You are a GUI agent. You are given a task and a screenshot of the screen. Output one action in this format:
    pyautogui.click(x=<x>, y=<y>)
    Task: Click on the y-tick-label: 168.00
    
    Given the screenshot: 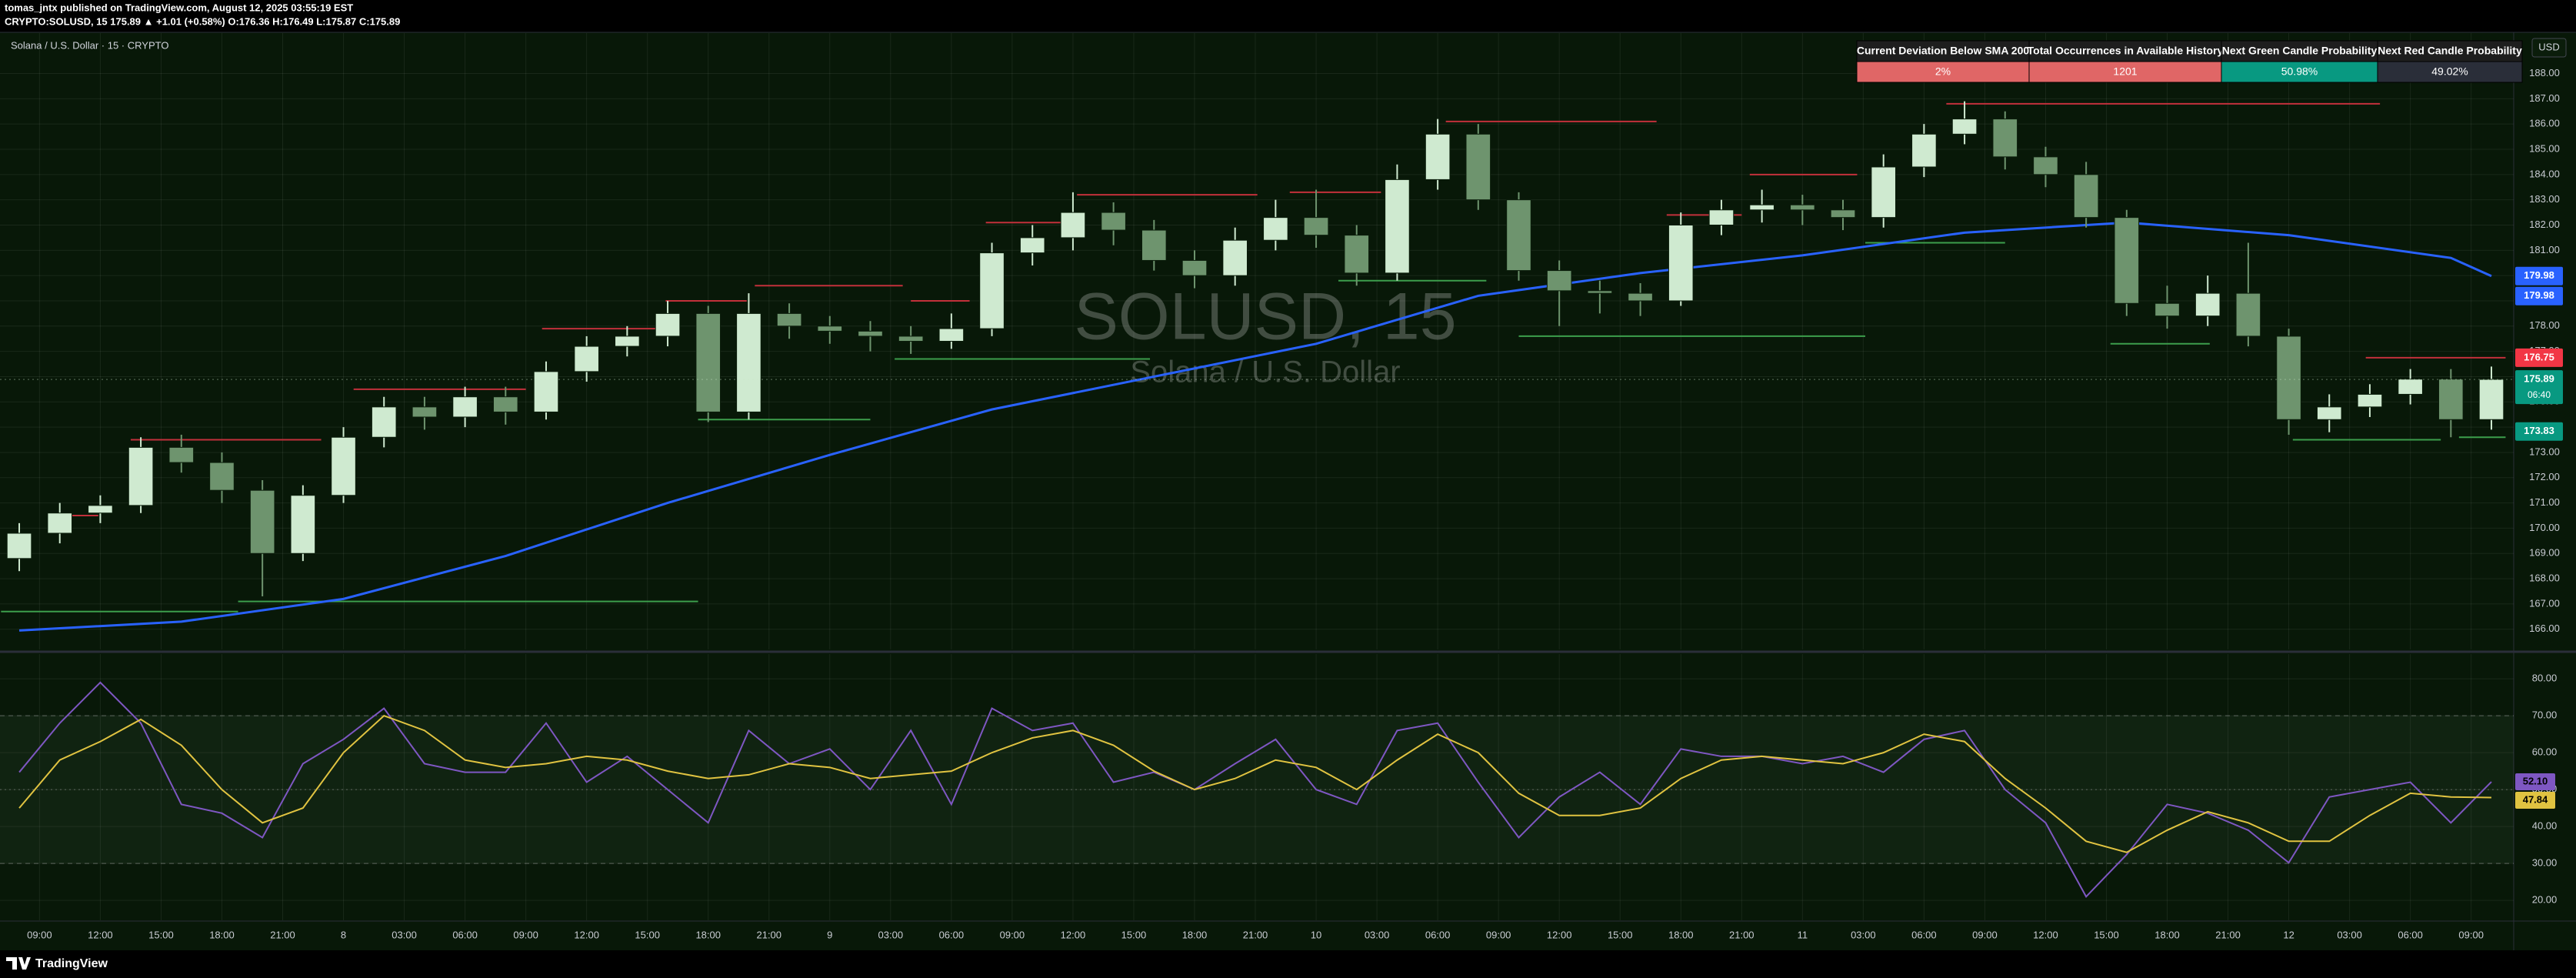 What is the action you would take?
    pyautogui.click(x=2544, y=578)
    